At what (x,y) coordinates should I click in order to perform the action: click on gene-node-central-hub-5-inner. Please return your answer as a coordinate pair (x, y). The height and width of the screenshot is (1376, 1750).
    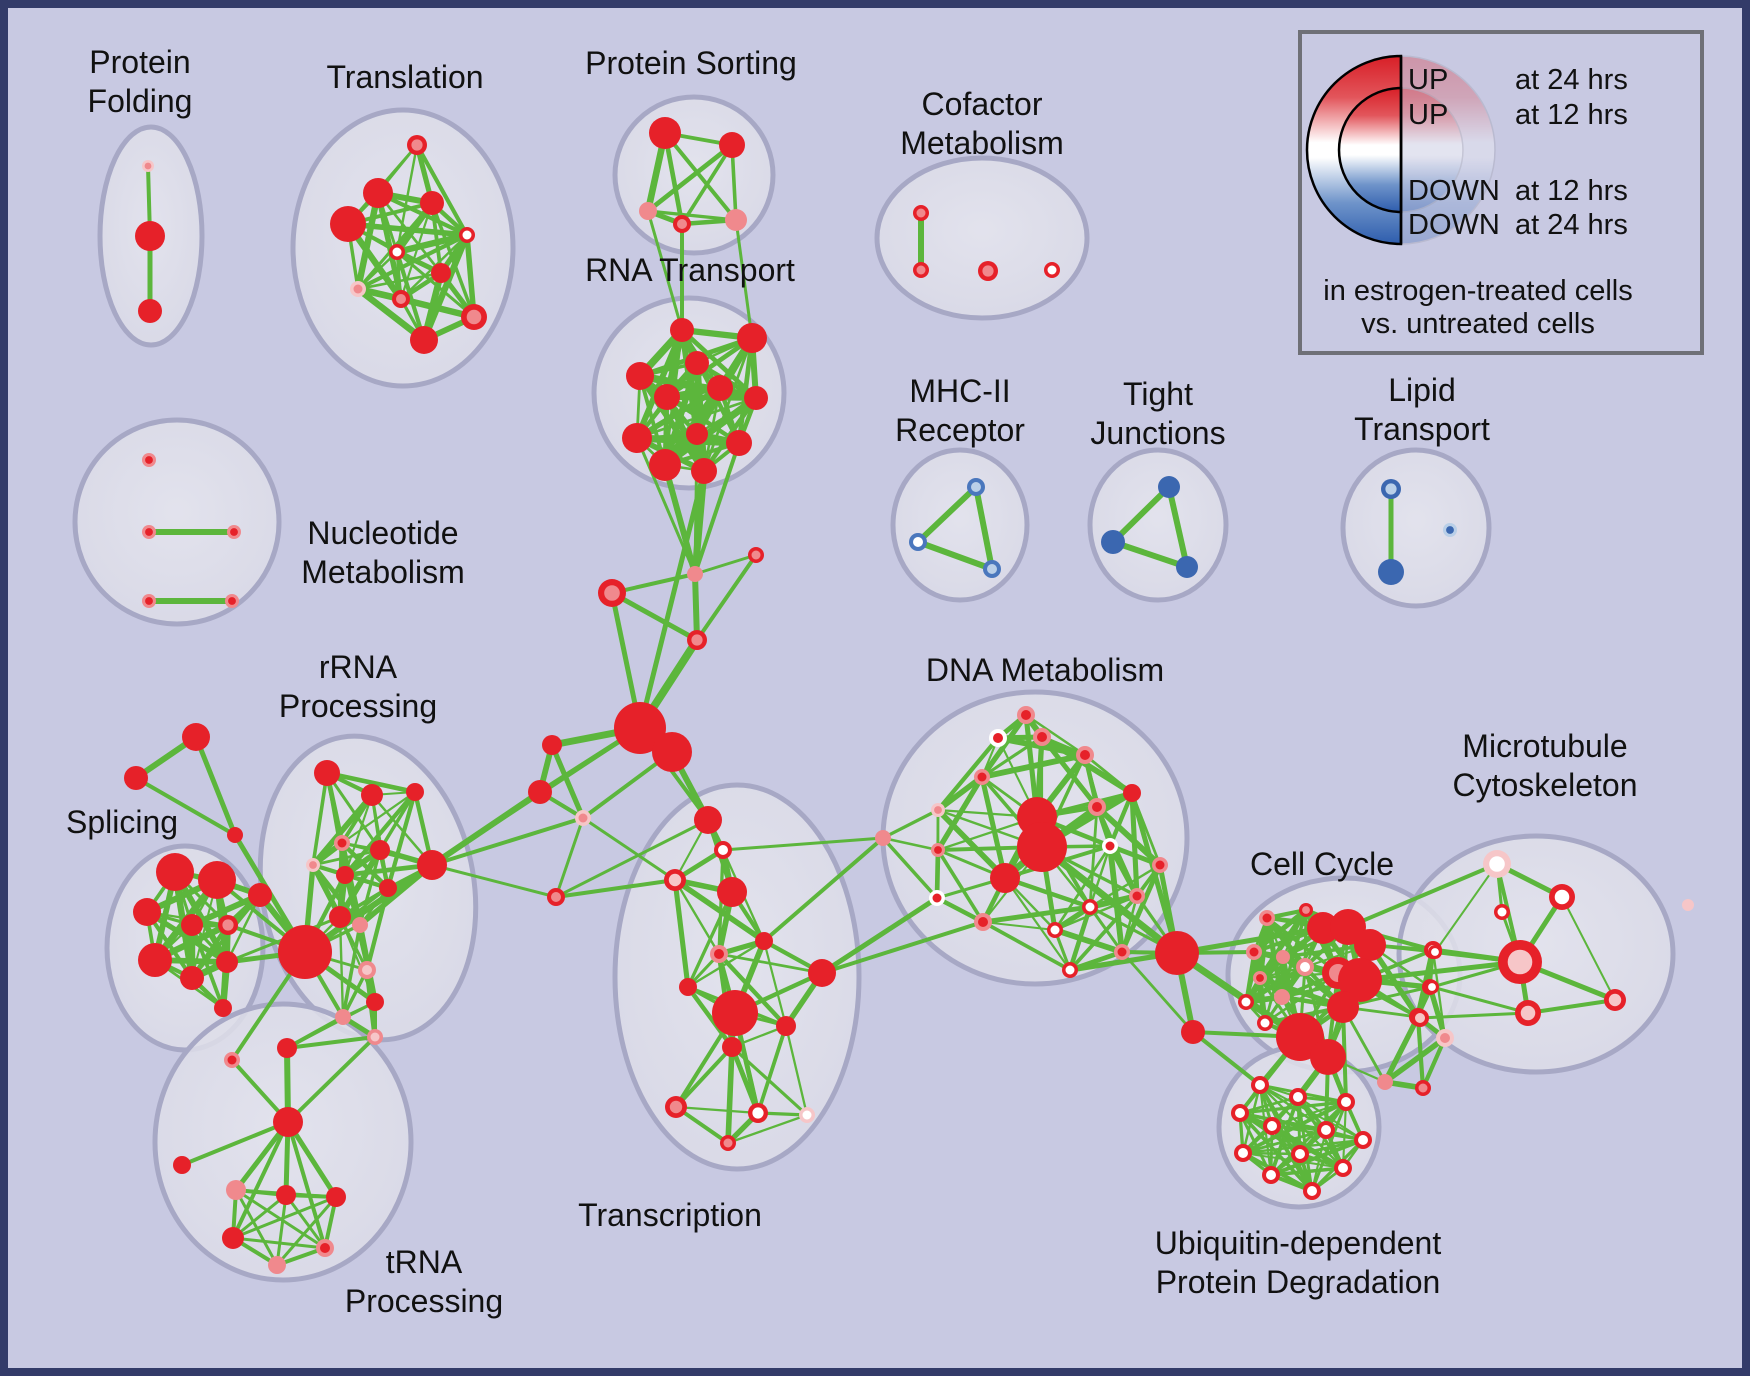
    Looking at the image, I should click on (697, 640).